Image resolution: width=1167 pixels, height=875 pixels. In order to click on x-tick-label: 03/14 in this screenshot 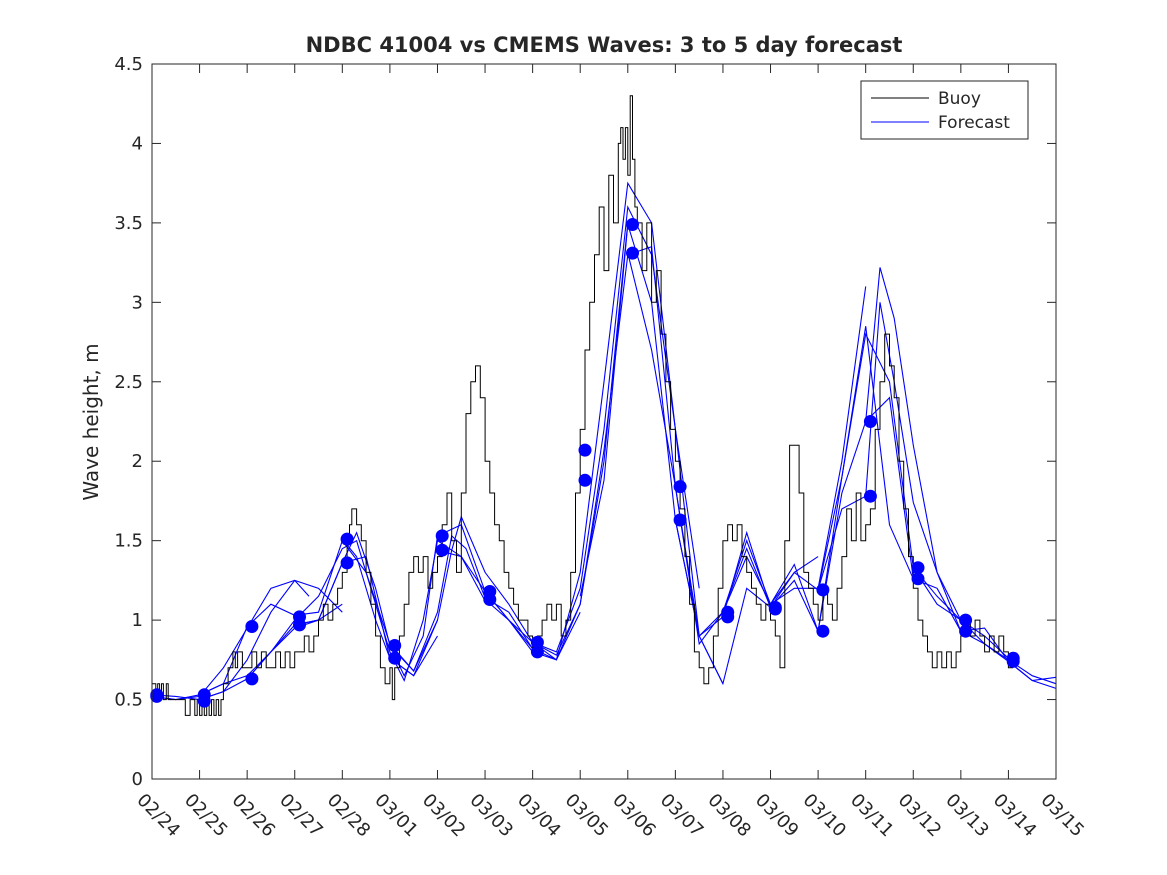, I will do `click(1015, 816)`.